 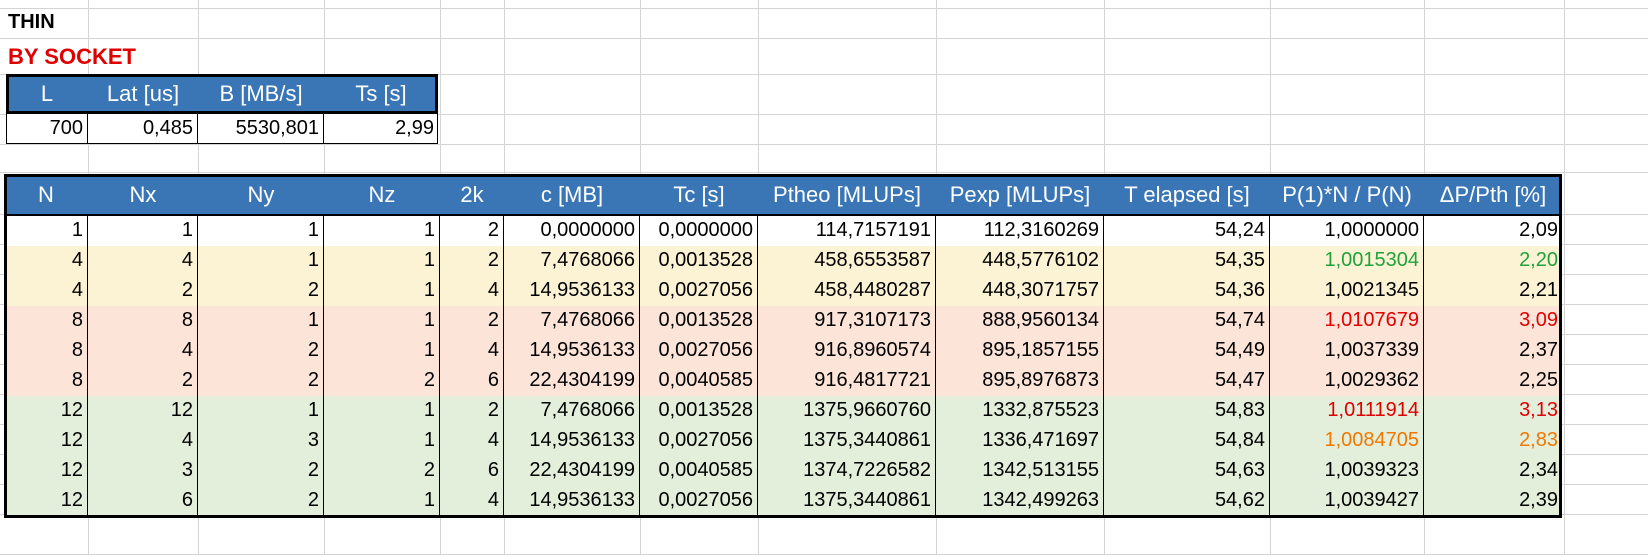 I want to click on table-cell: 1374,7226582, so click(x=847, y=471).